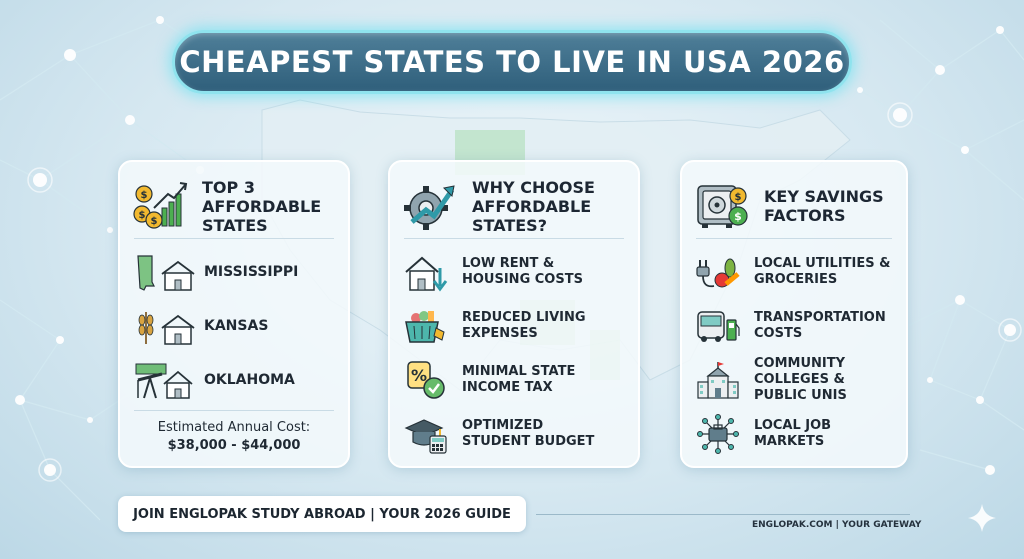  Describe the element at coordinates (234, 436) in the screenshot. I see `estimated-cost: Estimated Annual Cost: $38,000 - $44,000` at that location.